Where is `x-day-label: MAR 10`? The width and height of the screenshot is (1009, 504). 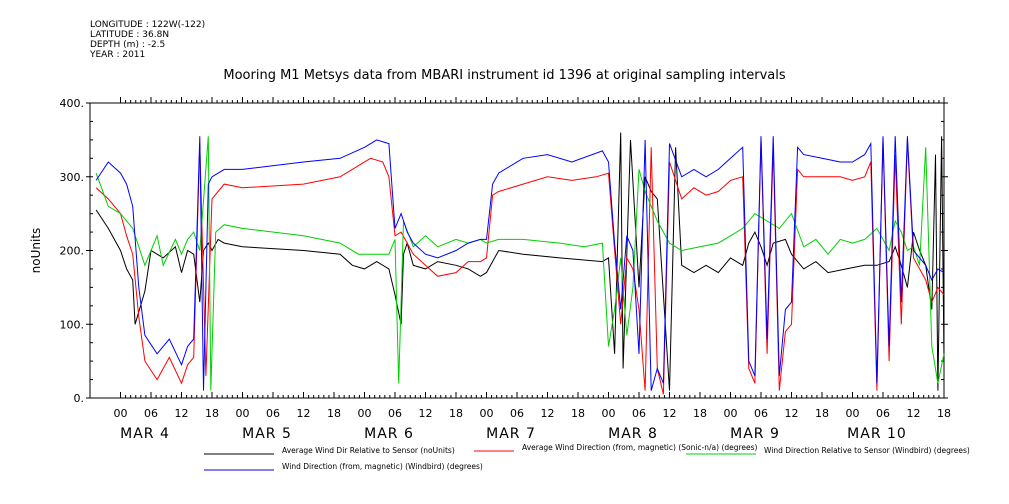 x-day-label: MAR 10 is located at coordinates (877, 434).